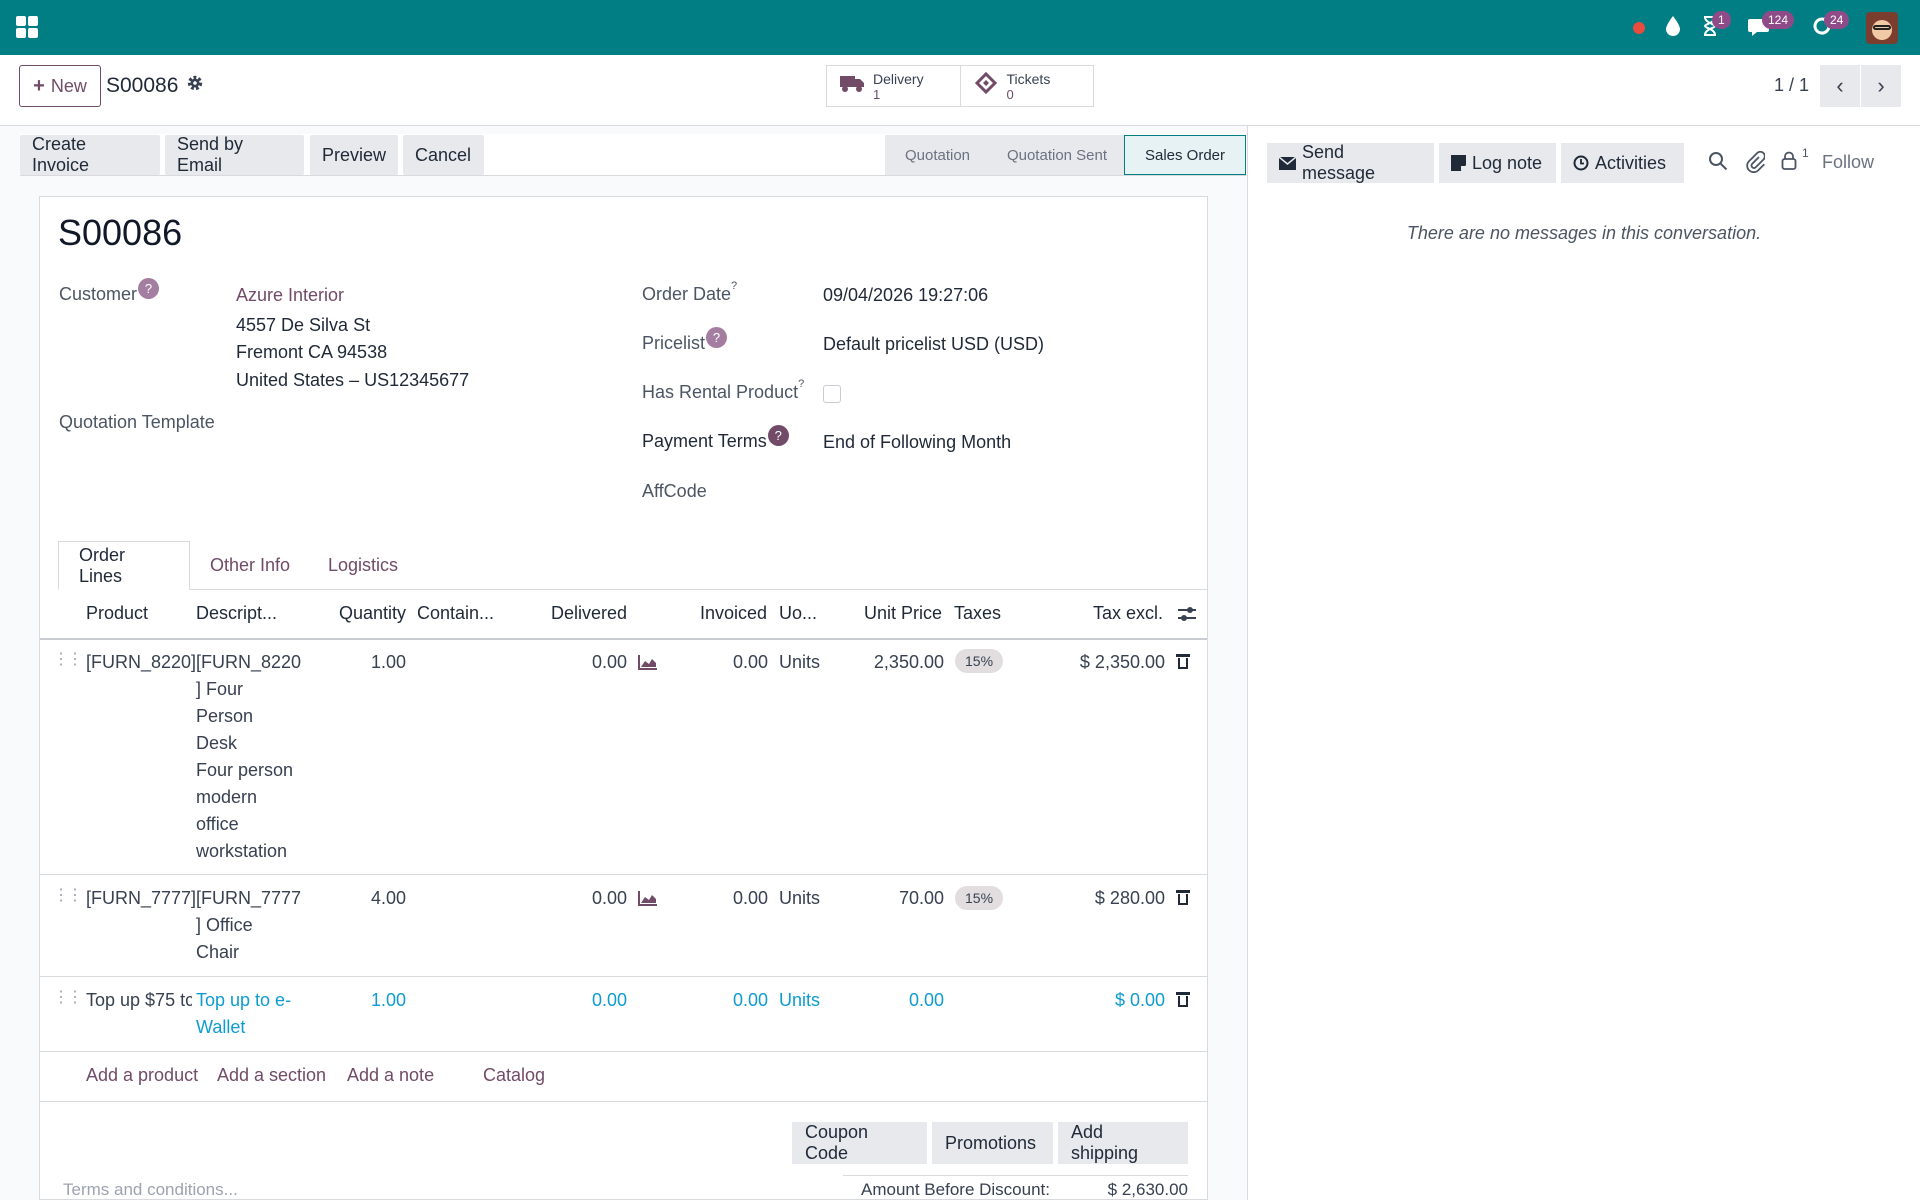 This screenshot has height=1200, width=1920. I want to click on column-header-quantity: Quantity, so click(373, 613).